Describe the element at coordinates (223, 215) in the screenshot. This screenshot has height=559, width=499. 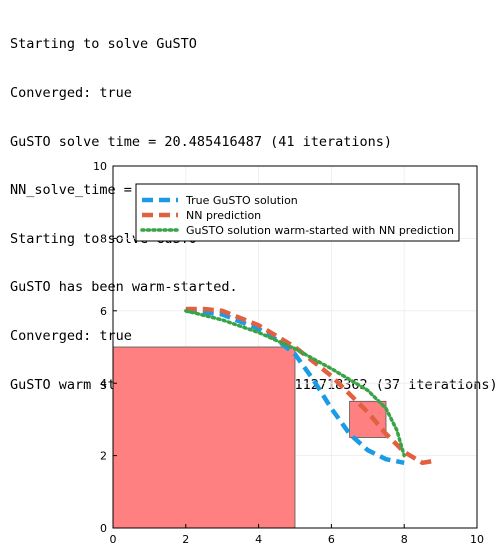
I see `legend-label: NN prediction` at that location.